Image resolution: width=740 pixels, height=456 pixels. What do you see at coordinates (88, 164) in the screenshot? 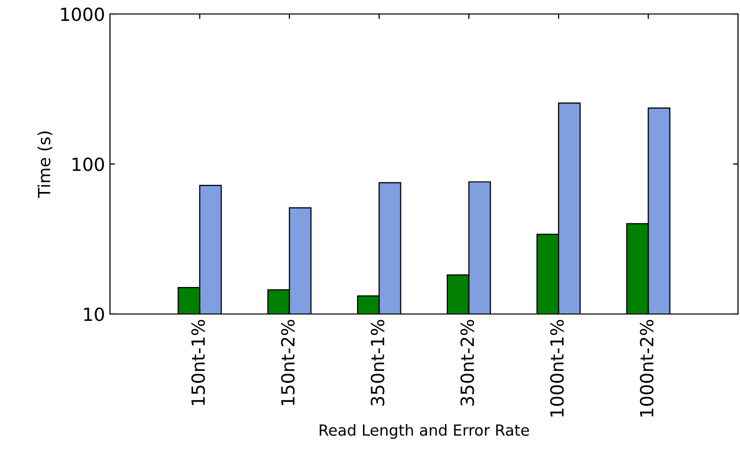
I see `y-tick-label: 100` at bounding box center [88, 164].